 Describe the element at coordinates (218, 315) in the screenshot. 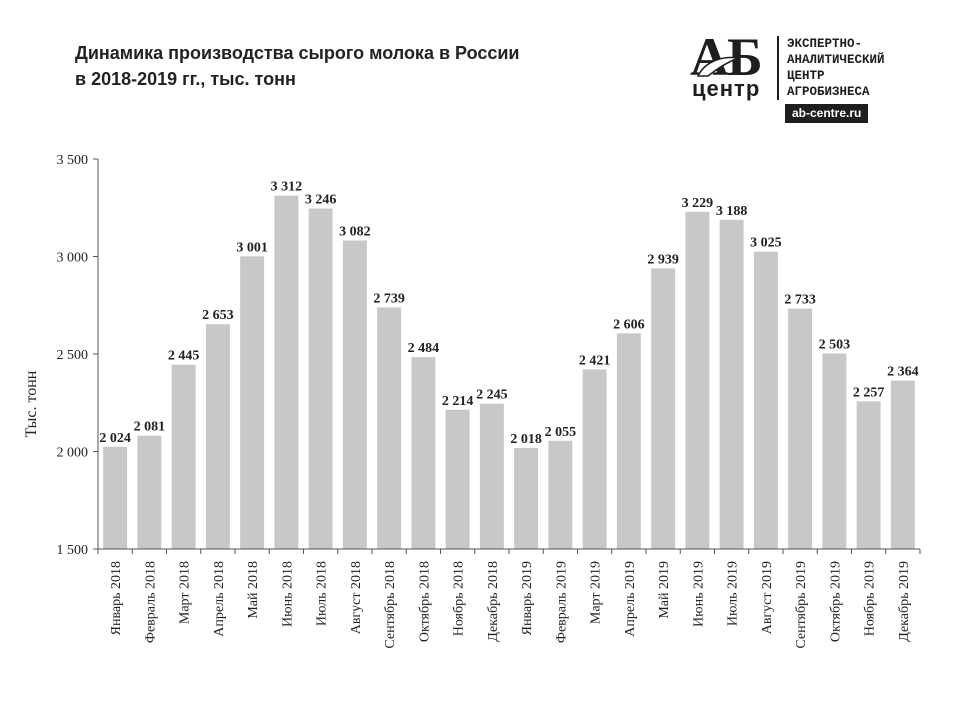

I see `data-label: 2 653` at that location.